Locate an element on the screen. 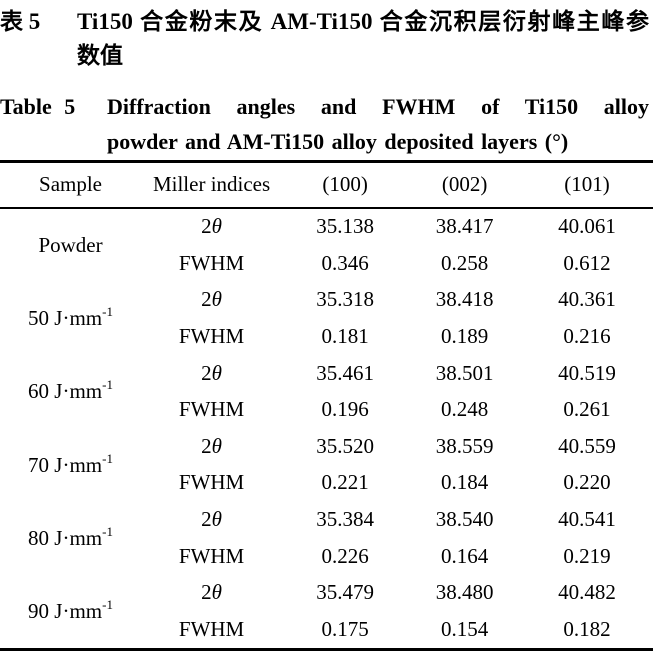 The image size is (653, 660). value-cell: 0.154 is located at coordinates (464, 628).